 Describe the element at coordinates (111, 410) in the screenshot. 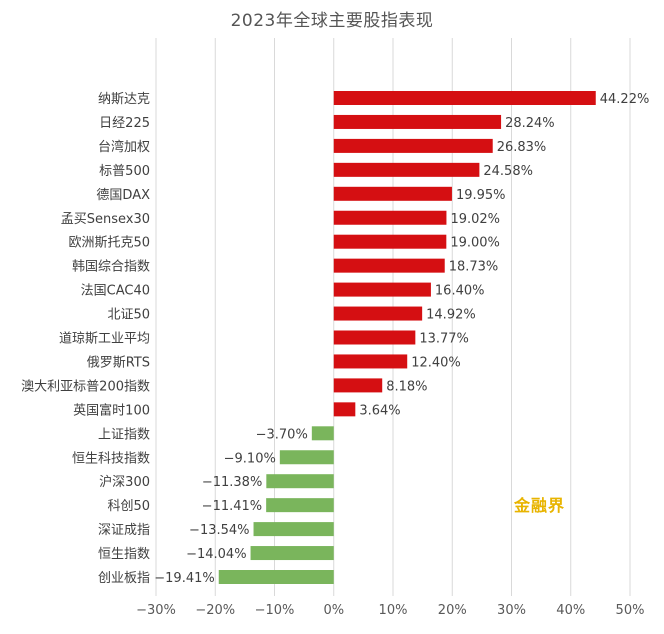

I see `category-label: 英国富时100` at that location.